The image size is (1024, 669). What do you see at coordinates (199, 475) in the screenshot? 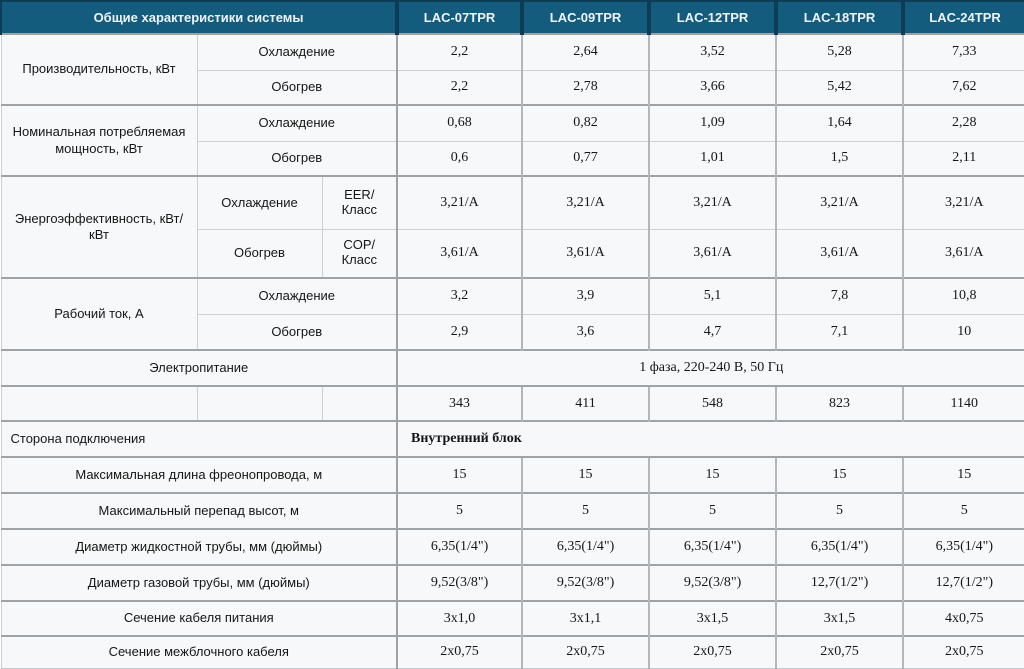
I see `spec-row-label: Максимальная длина фреонопровода, м` at bounding box center [199, 475].